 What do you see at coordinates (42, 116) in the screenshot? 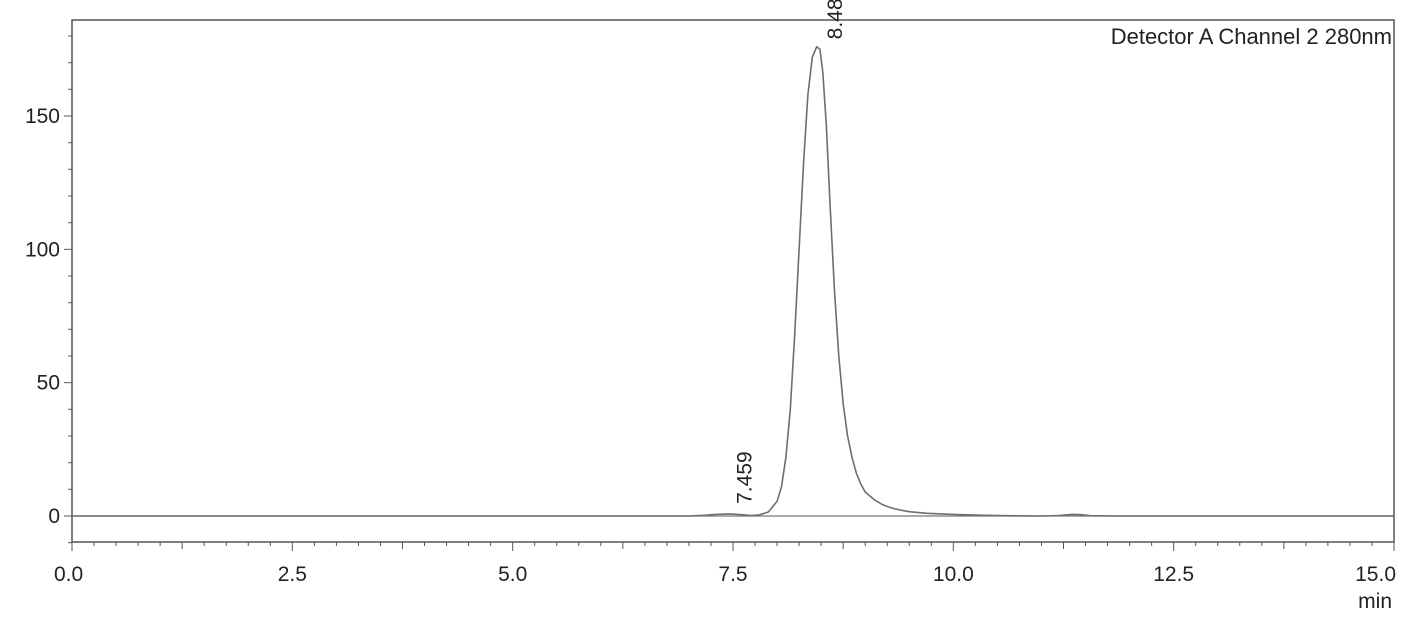
I see `y-tick-label: 150` at bounding box center [42, 116].